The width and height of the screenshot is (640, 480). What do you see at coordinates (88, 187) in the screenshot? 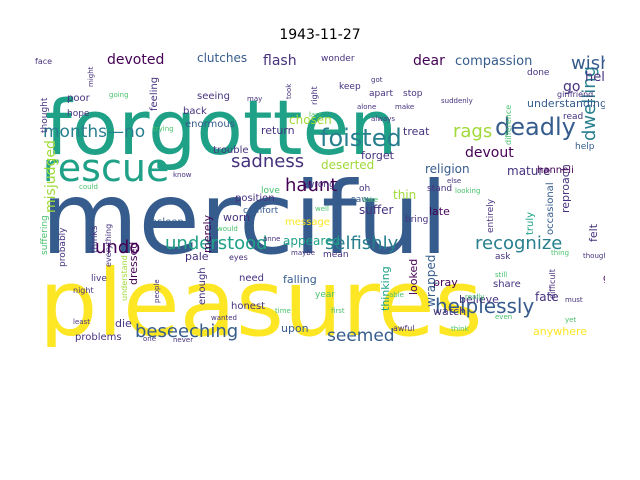
I see `cloud-word: could` at bounding box center [88, 187].